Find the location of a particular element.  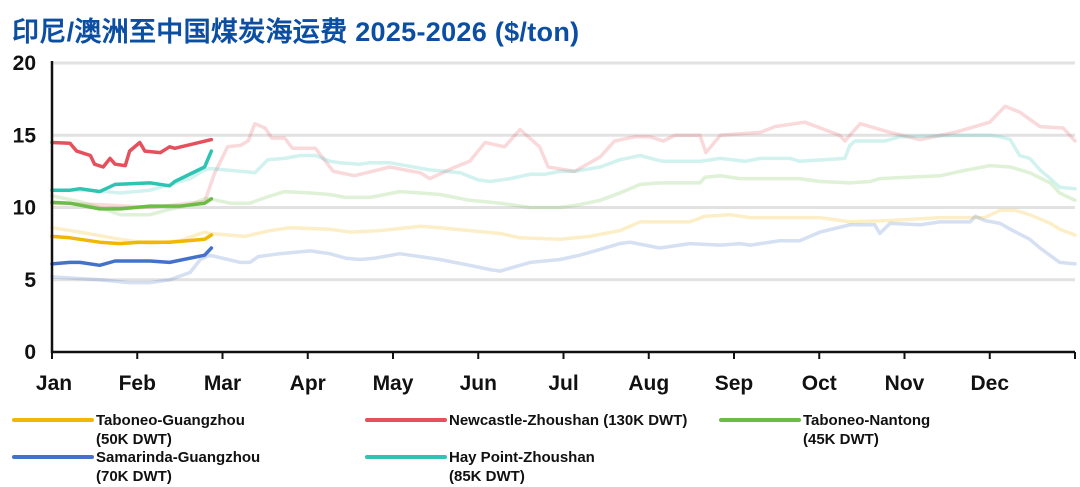

series-line-2025-taboneo-nantong is located at coordinates (563, 190).